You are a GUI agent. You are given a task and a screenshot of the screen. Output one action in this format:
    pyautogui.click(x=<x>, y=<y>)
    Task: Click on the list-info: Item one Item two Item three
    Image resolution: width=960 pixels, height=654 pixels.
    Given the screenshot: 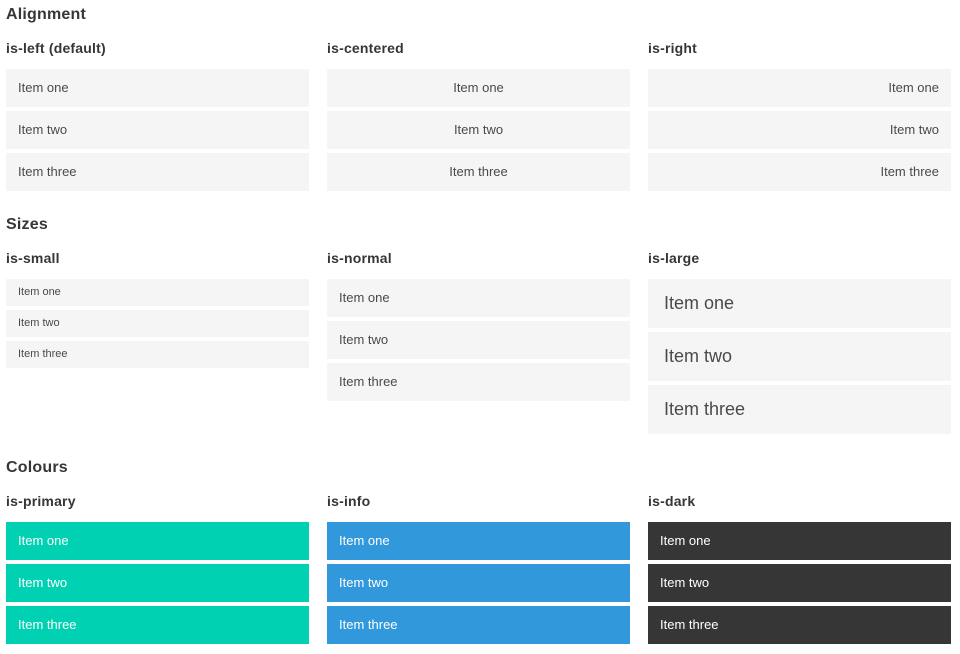 What is the action you would take?
    pyautogui.click(x=478, y=583)
    